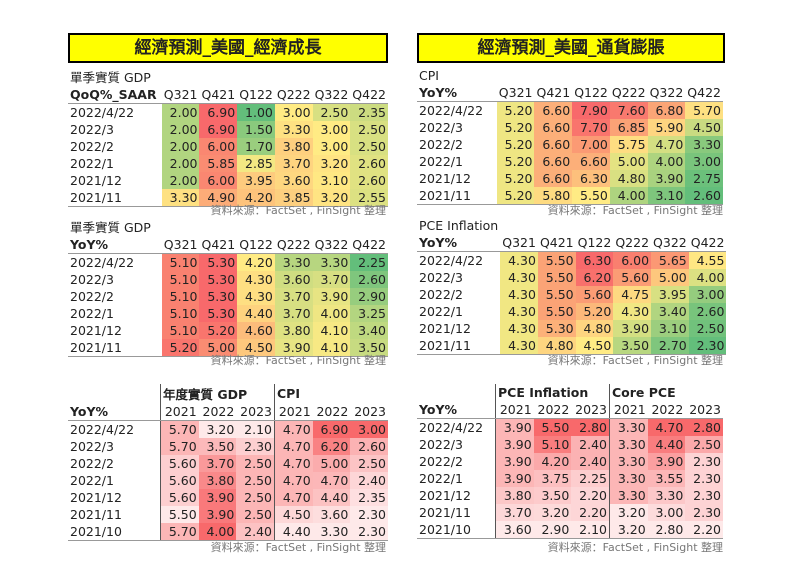 The image size is (810, 580). What do you see at coordinates (590, 427) in the screenshot?
I see `data-cell: 2.80` at bounding box center [590, 427].